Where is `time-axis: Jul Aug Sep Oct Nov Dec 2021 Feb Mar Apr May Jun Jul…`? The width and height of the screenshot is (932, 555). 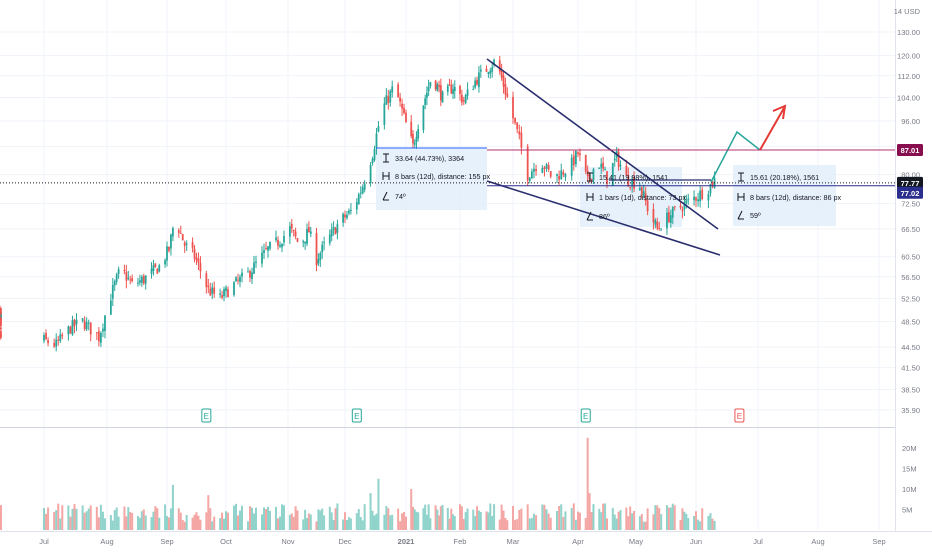 time-axis: Jul Aug Sep Oct Nov Dec 2021 Feb Mar Apr May Jun Jul… is located at coordinates (462, 541).